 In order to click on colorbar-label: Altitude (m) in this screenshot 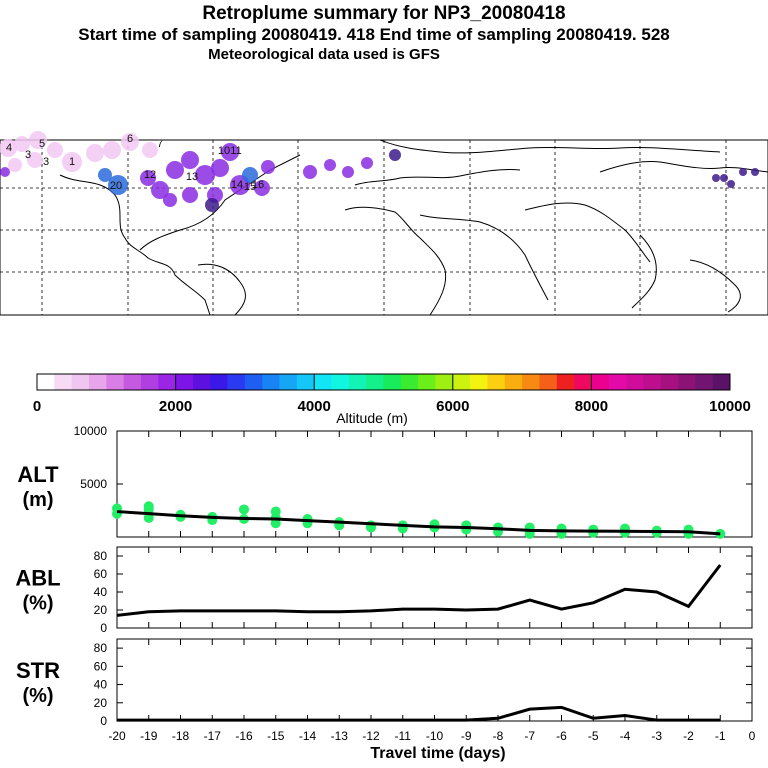, I will do `click(372, 418)`.